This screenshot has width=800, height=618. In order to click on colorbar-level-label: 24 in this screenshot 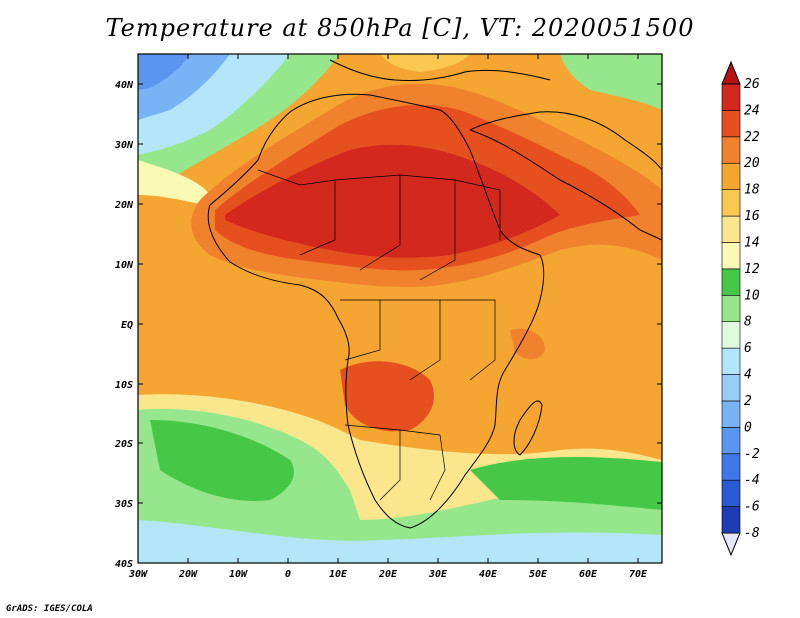, I will do `click(752, 110)`.